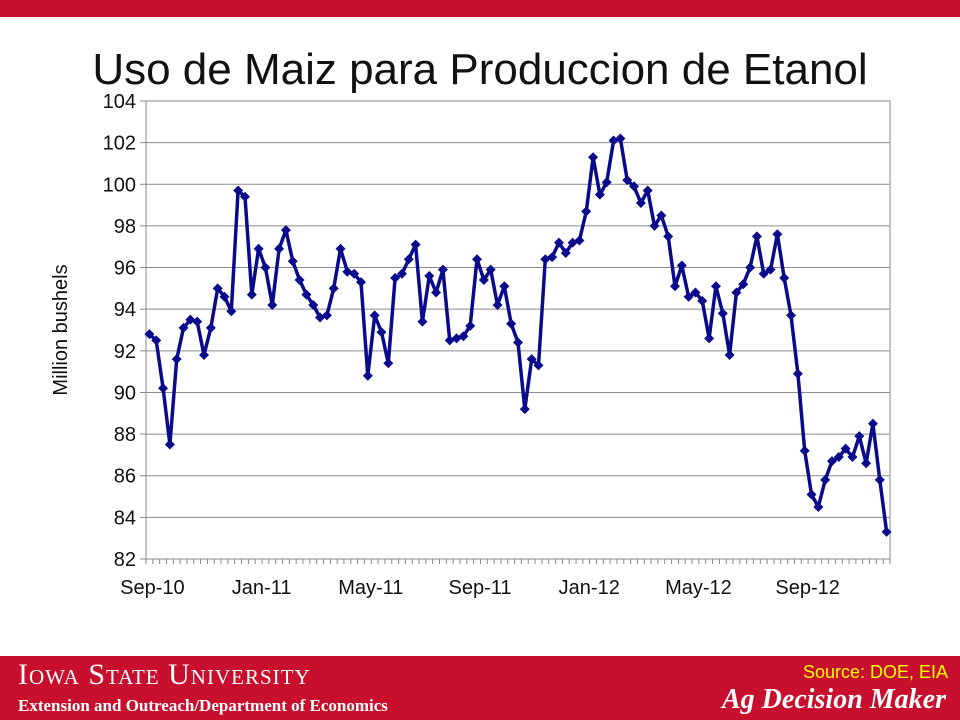  I want to click on y-tick-label-88: 88, so click(125, 435).